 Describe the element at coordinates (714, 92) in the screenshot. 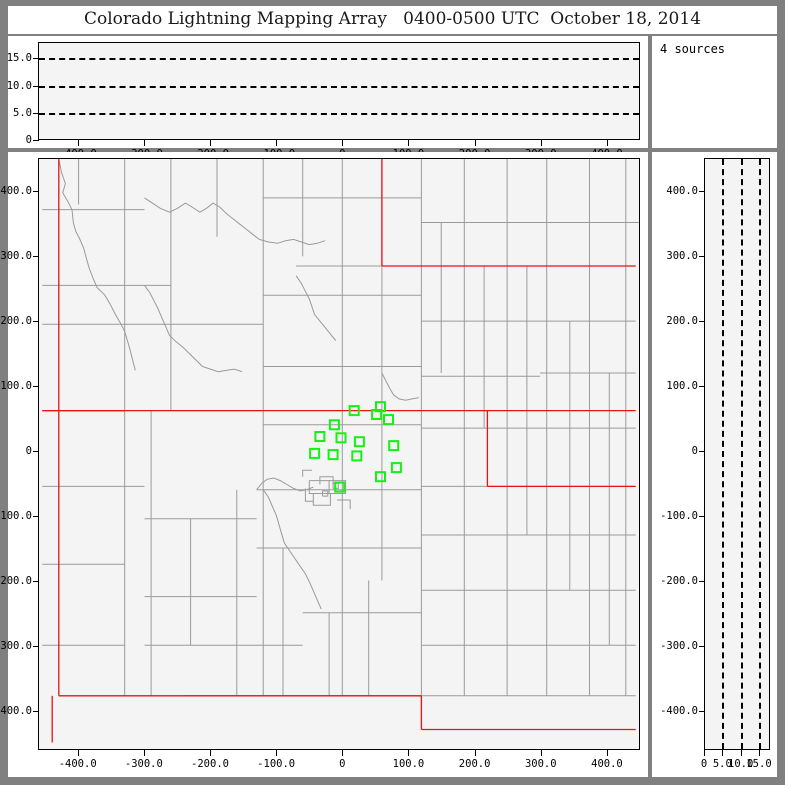

I see `source-count-panel: 4 sources` at that location.